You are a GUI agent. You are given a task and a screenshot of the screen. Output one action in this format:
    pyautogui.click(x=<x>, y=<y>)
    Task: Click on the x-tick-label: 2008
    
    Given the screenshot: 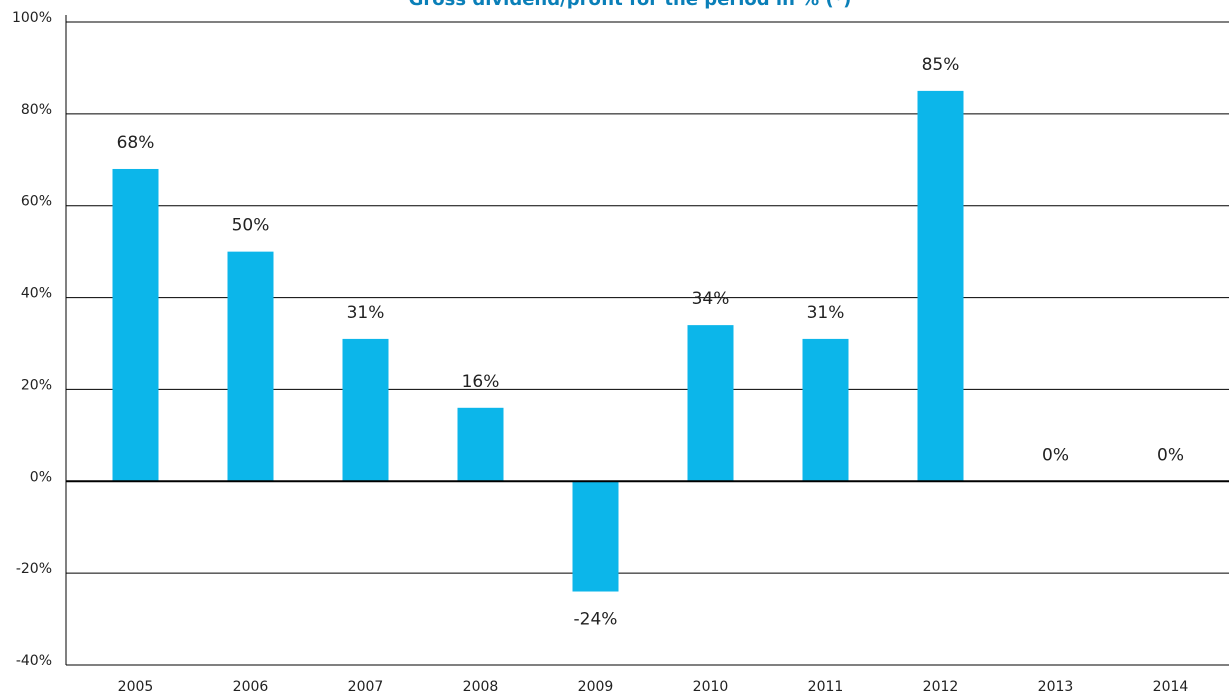 What is the action you would take?
    pyautogui.click(x=481, y=687)
    